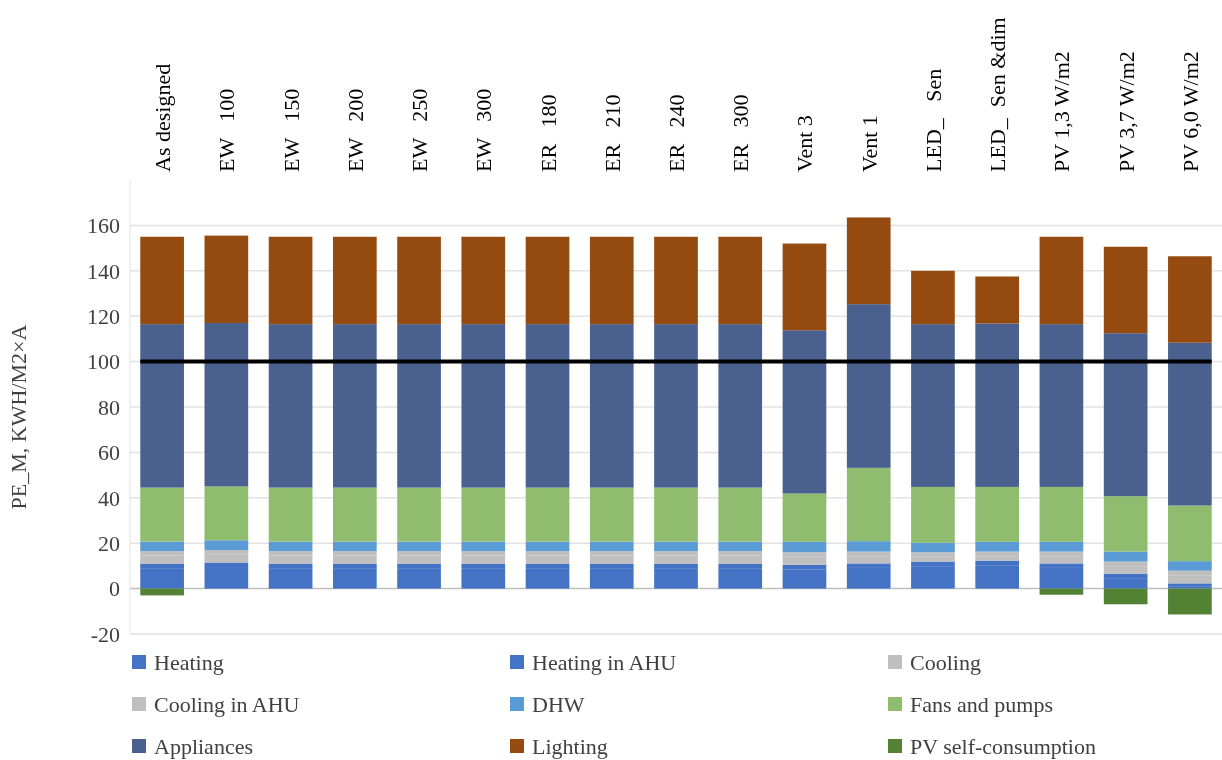  What do you see at coordinates (741, 133) in the screenshot?
I see `x-tick-label: ER 300` at bounding box center [741, 133].